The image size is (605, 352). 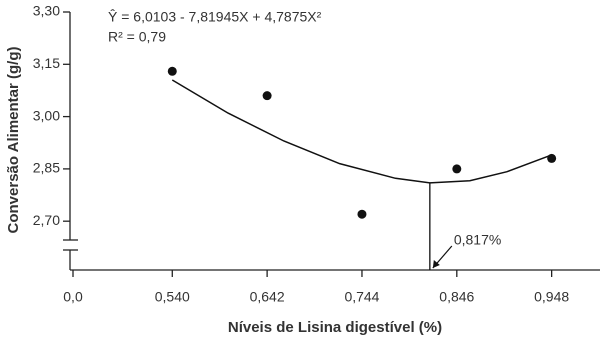 What do you see at coordinates (13, 140) in the screenshot?
I see `y-axis-title: Conversão Alimentar (g/g)` at bounding box center [13, 140].